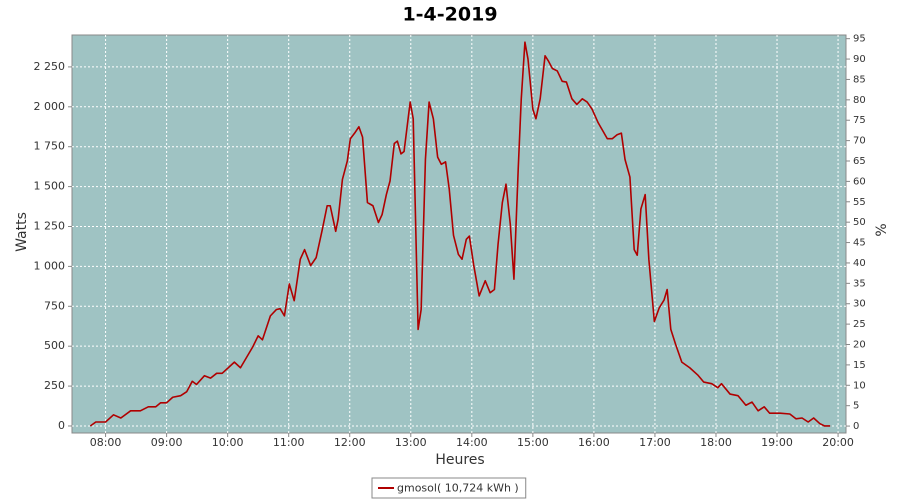 Image resolution: width=900 pixels, height=500 pixels. Describe the element at coordinates (106, 442) in the screenshot. I see `x-tick-label: 08:00` at that location.